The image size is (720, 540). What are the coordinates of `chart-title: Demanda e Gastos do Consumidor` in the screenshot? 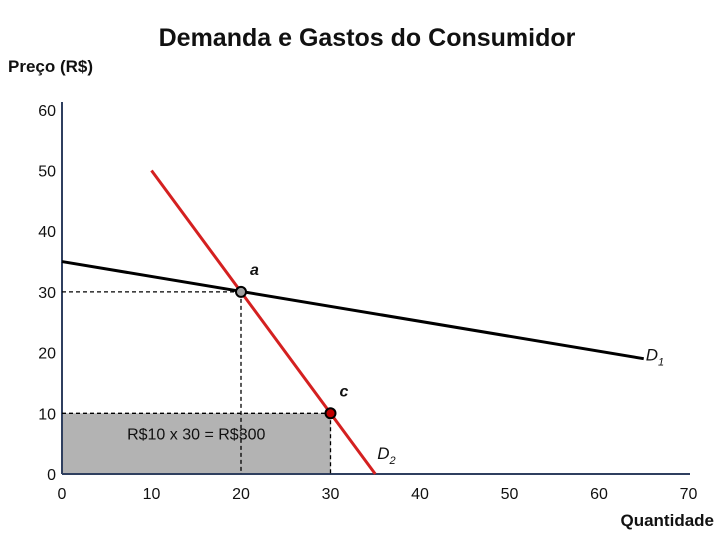 It's located at (367, 38).